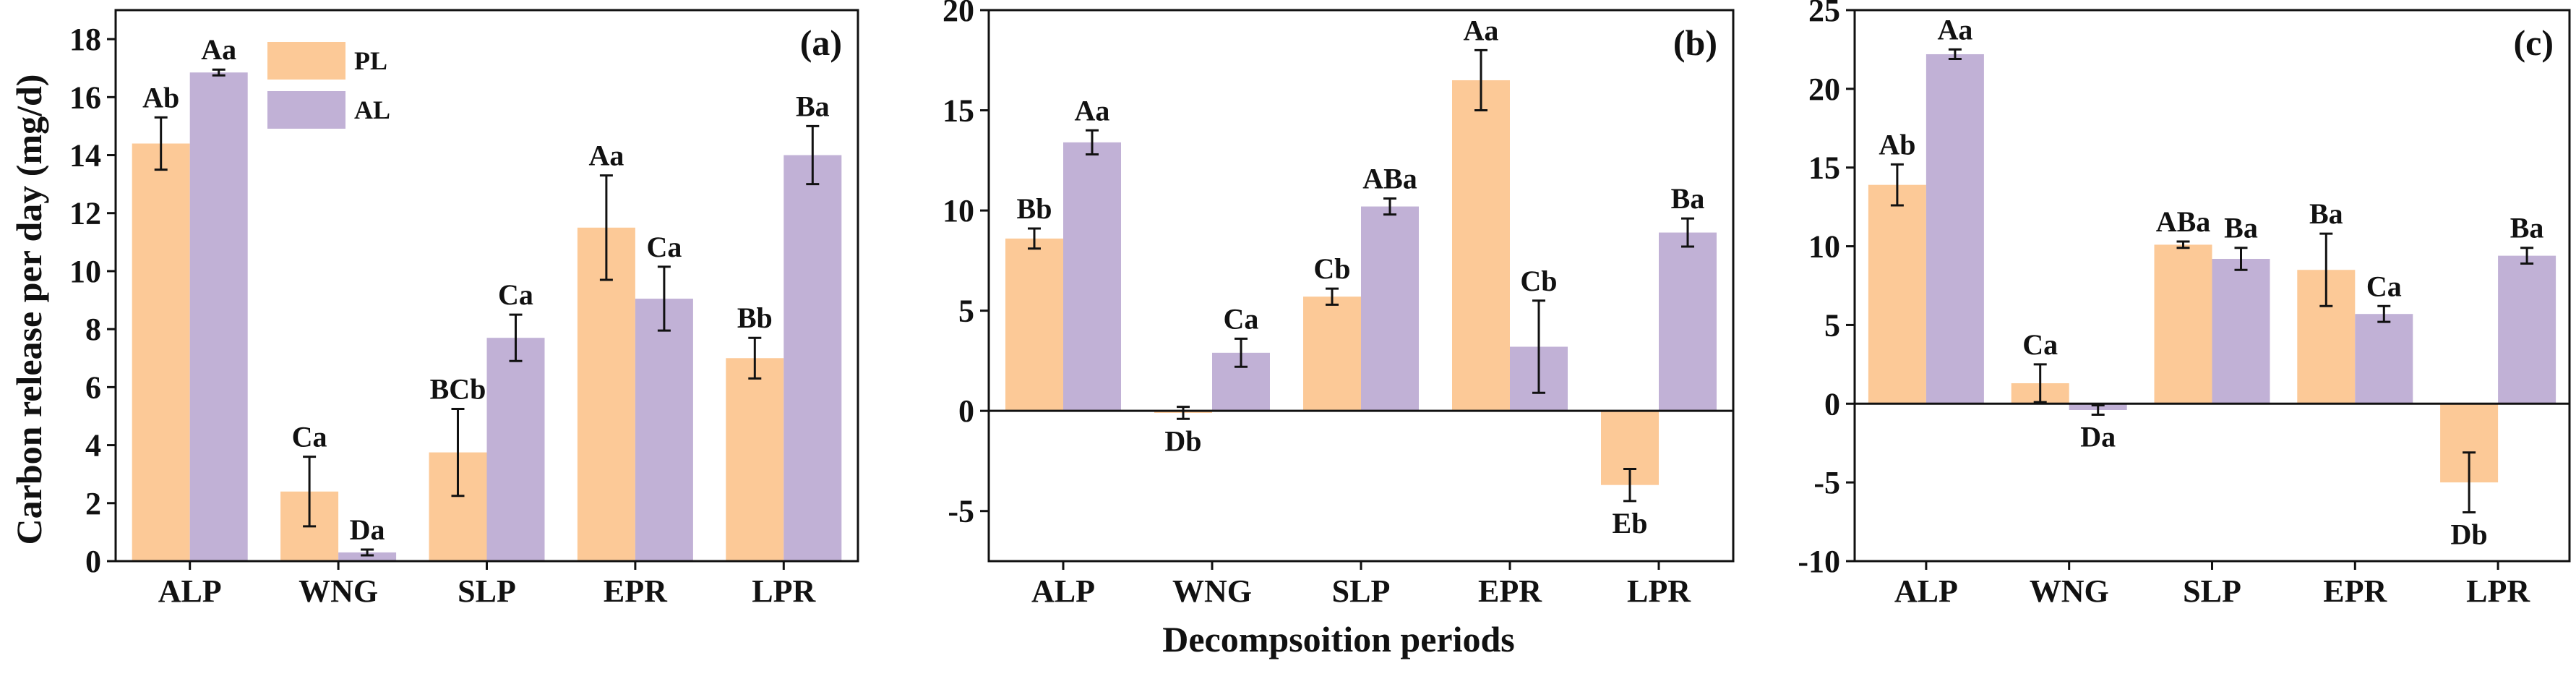 This screenshot has width=2576, height=679. I want to click on y-tick-label: -10, so click(1819, 561).